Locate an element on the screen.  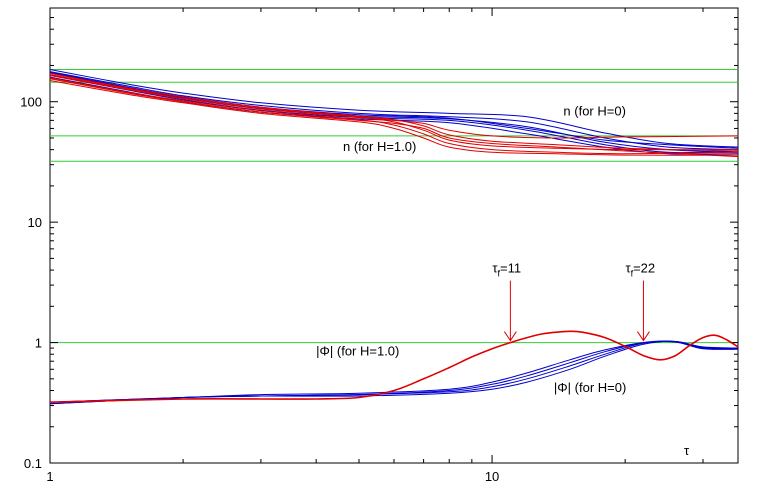
annotation-label: |Φ| (for H=0) is located at coordinates (590, 387).